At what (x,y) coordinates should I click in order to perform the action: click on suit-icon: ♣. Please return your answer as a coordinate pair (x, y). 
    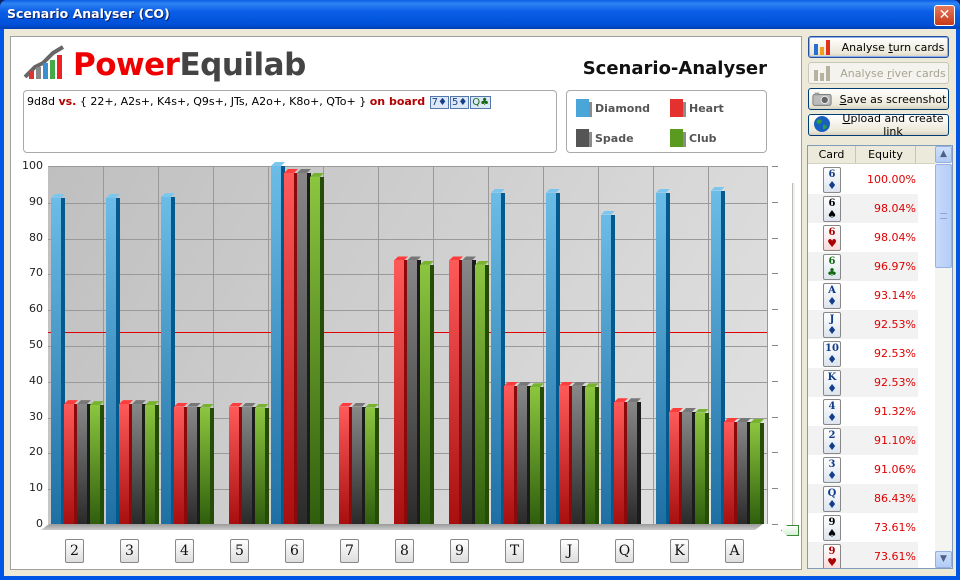
    Looking at the image, I should click on (832, 272).